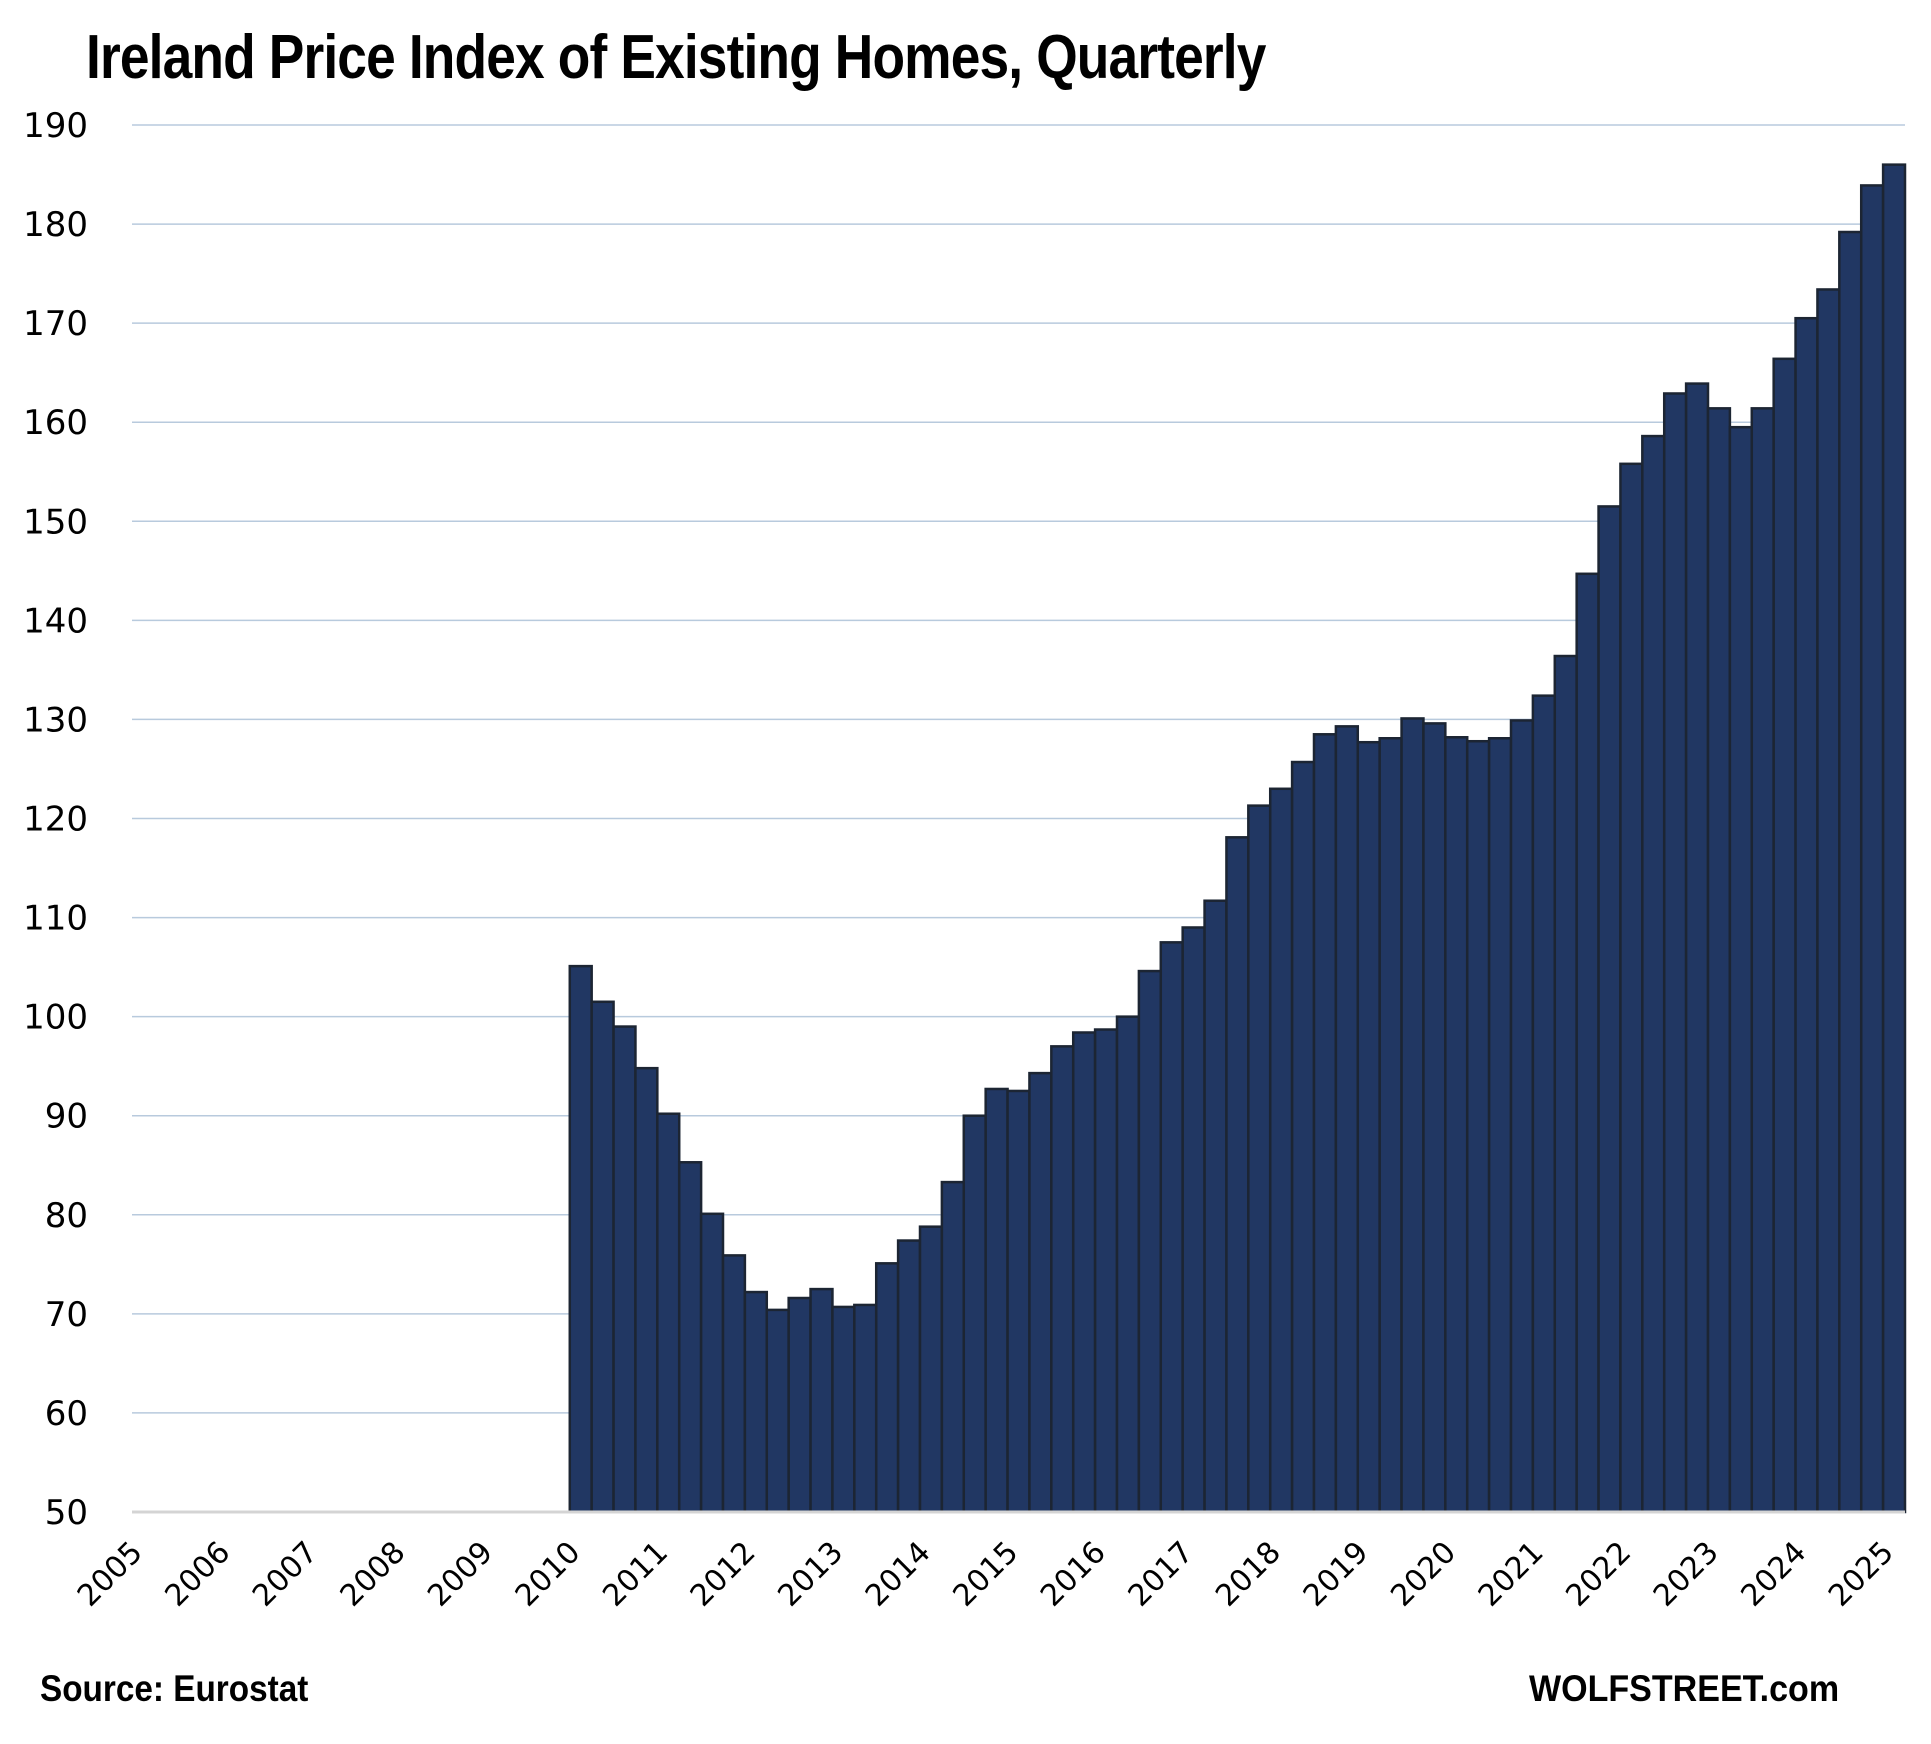 Image resolution: width=1931 pixels, height=1744 pixels. What do you see at coordinates (1522, 1116) in the screenshot?
I see `bar-2020-Q4` at bounding box center [1522, 1116].